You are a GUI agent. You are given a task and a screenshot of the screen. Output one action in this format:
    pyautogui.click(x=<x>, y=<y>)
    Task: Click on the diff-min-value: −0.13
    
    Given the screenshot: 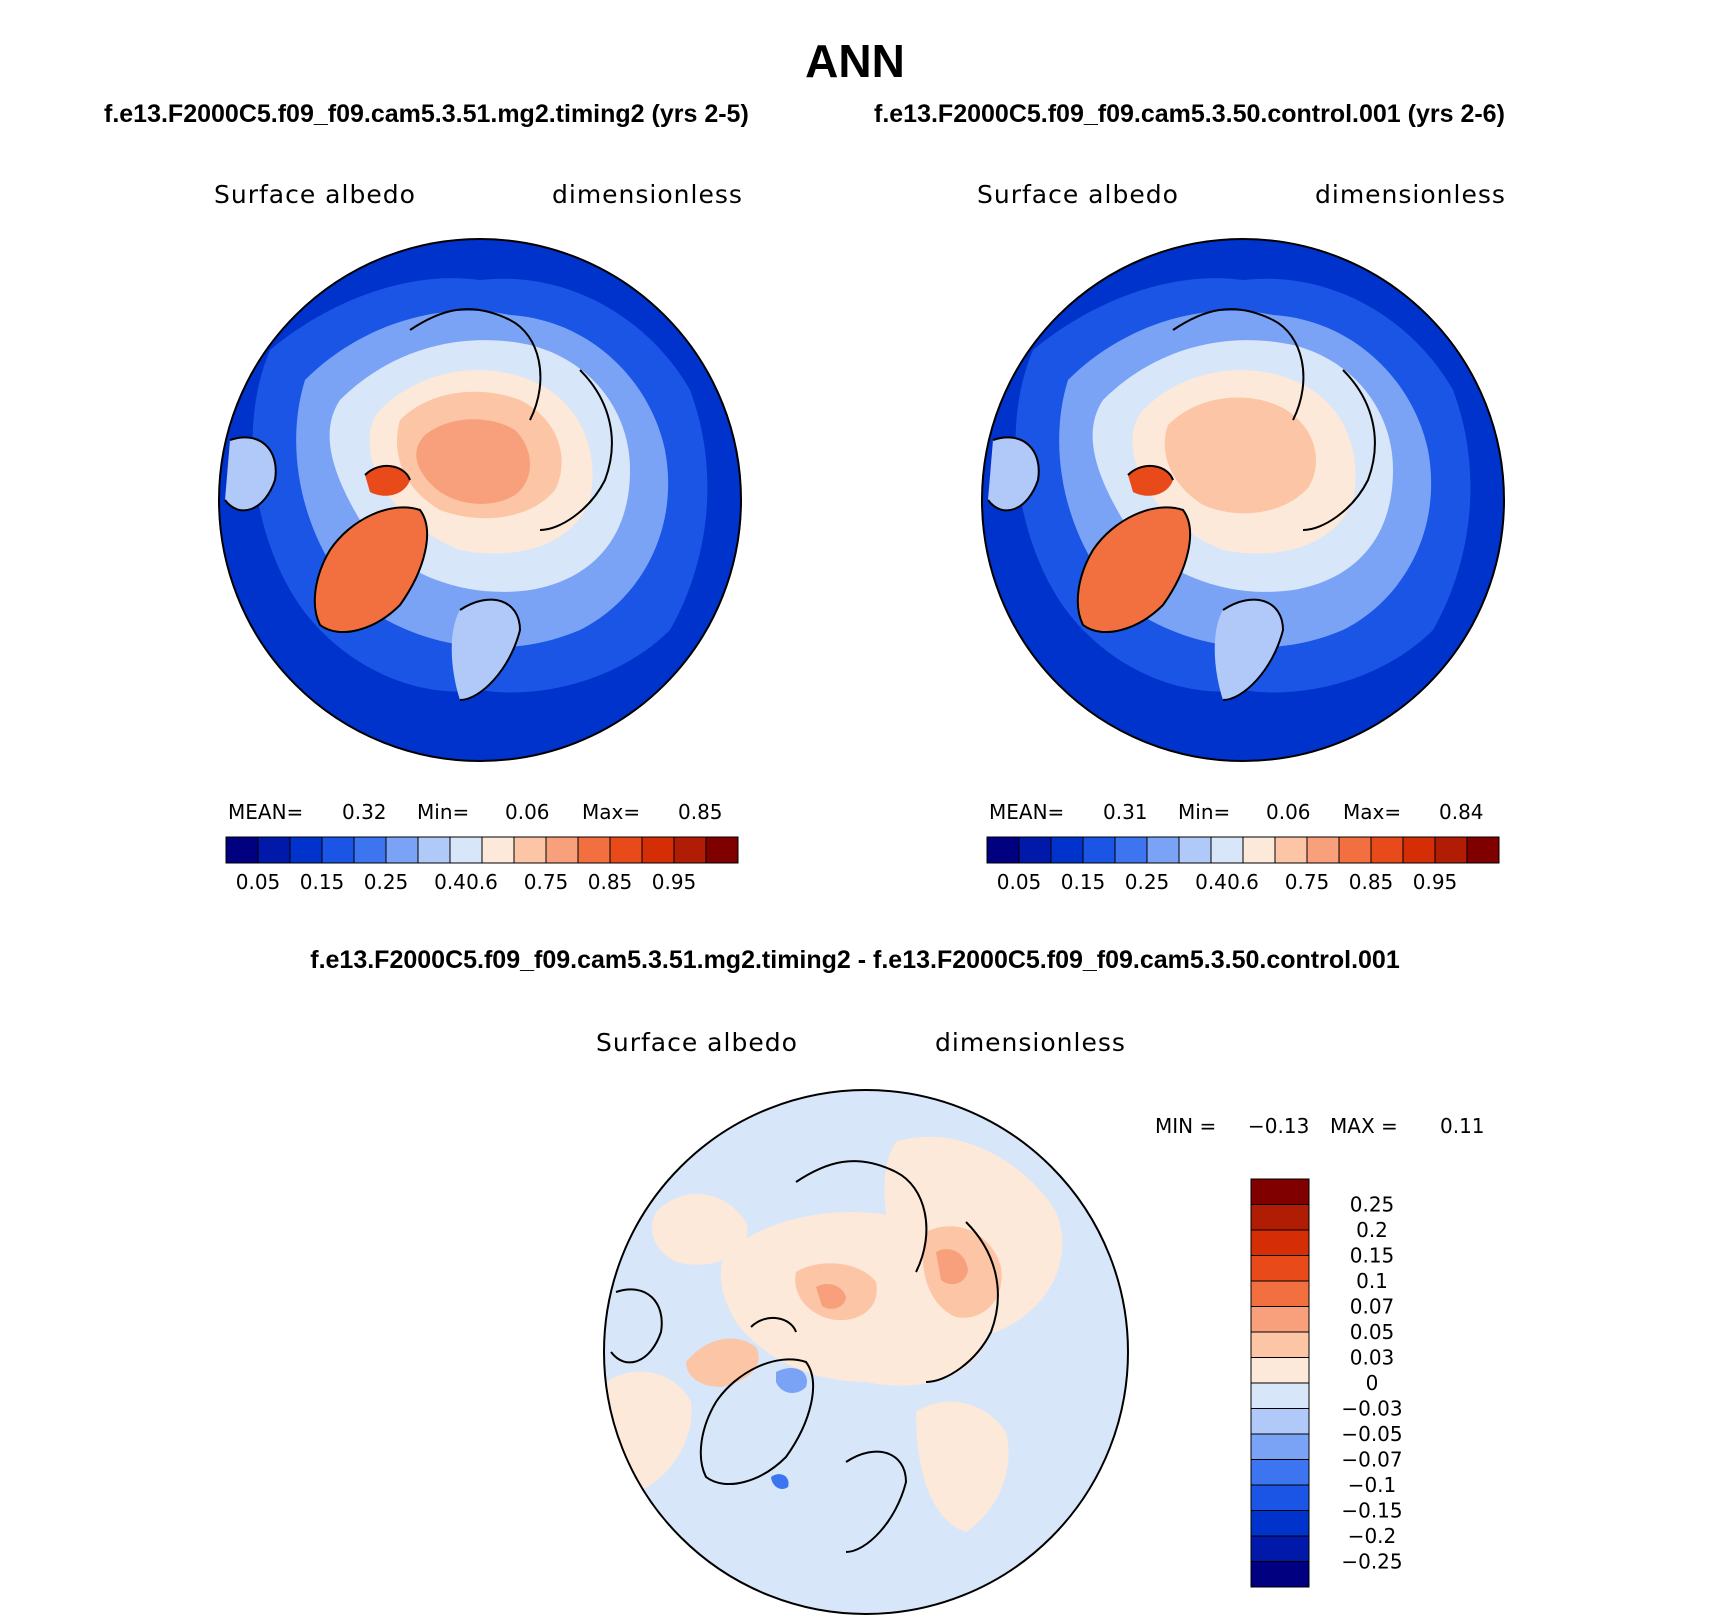 What is the action you would take?
    pyautogui.click(x=1279, y=1126)
    